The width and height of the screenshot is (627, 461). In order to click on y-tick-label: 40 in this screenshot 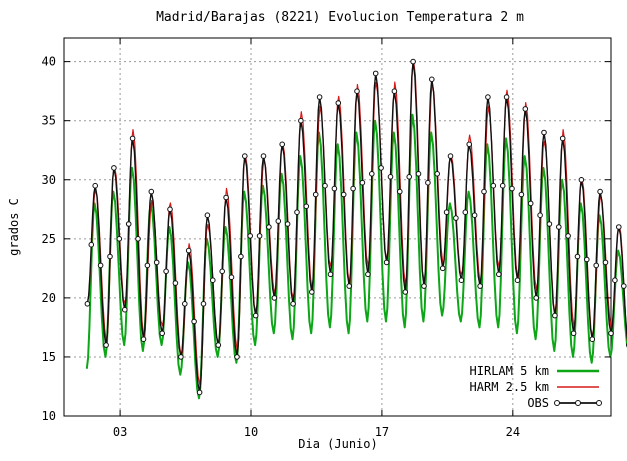, I will do `click(49, 62)`.